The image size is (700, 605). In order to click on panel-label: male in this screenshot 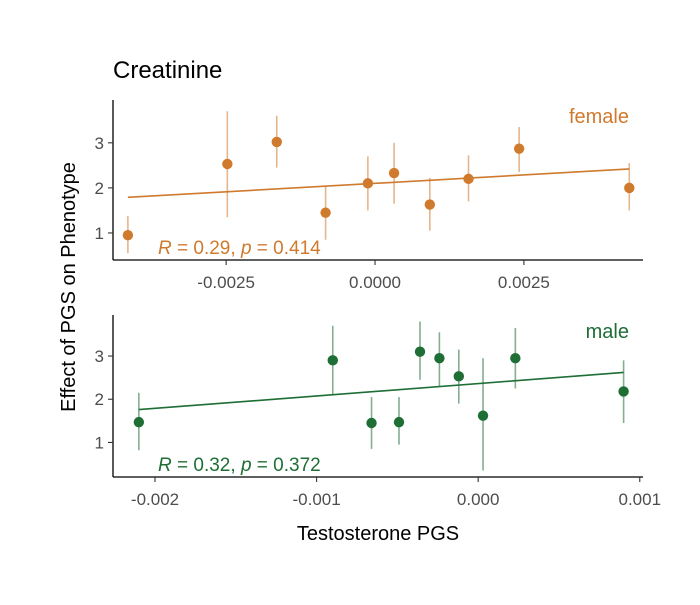, I will do `click(607, 332)`.